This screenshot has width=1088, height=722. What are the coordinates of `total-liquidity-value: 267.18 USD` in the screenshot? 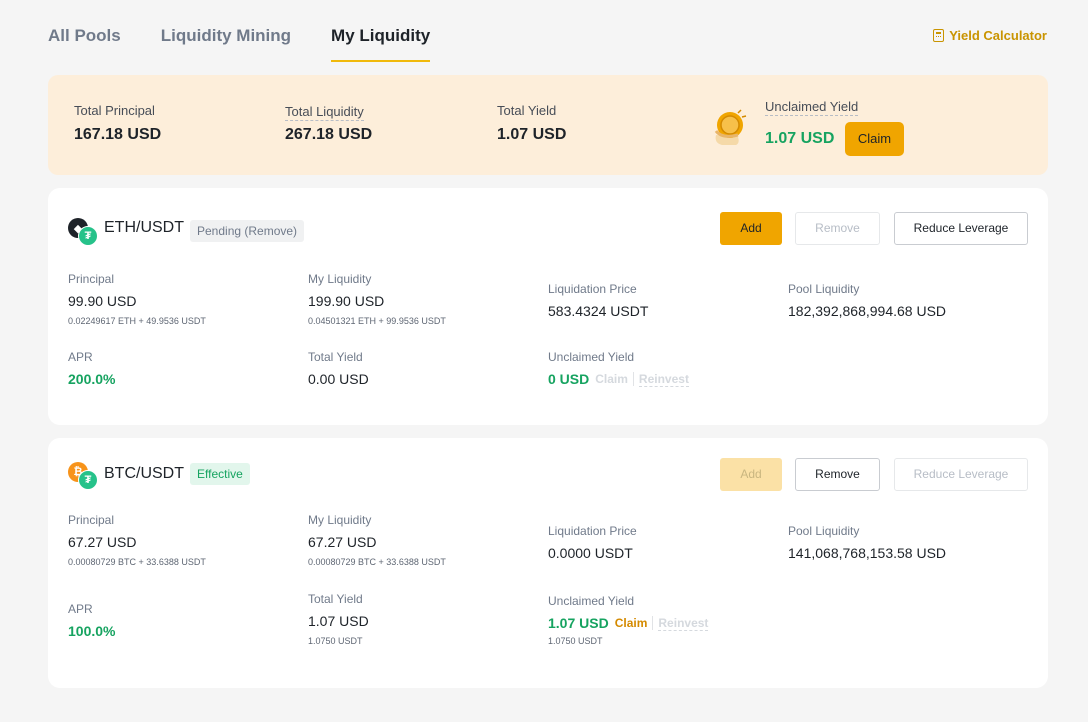 It's located at (329, 134).